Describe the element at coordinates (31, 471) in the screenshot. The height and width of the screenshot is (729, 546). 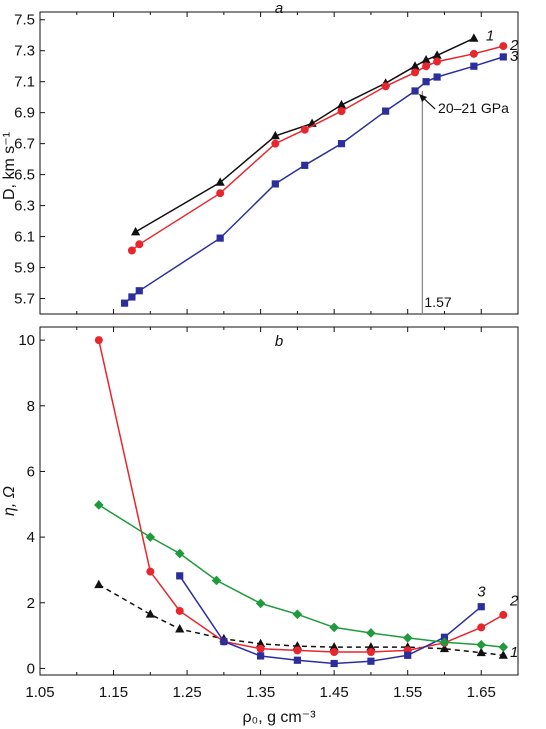
I see `y-tick-label: 6` at that location.